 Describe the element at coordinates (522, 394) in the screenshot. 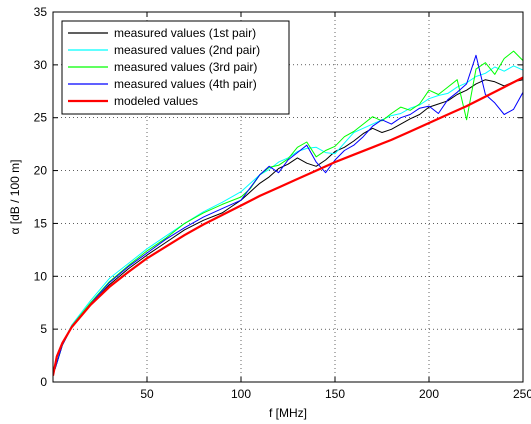

I see `x-tick-label: 250` at that location.